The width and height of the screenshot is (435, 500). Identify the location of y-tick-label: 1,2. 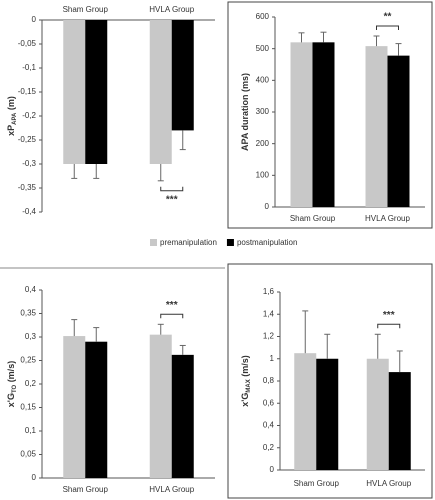
(269, 336).